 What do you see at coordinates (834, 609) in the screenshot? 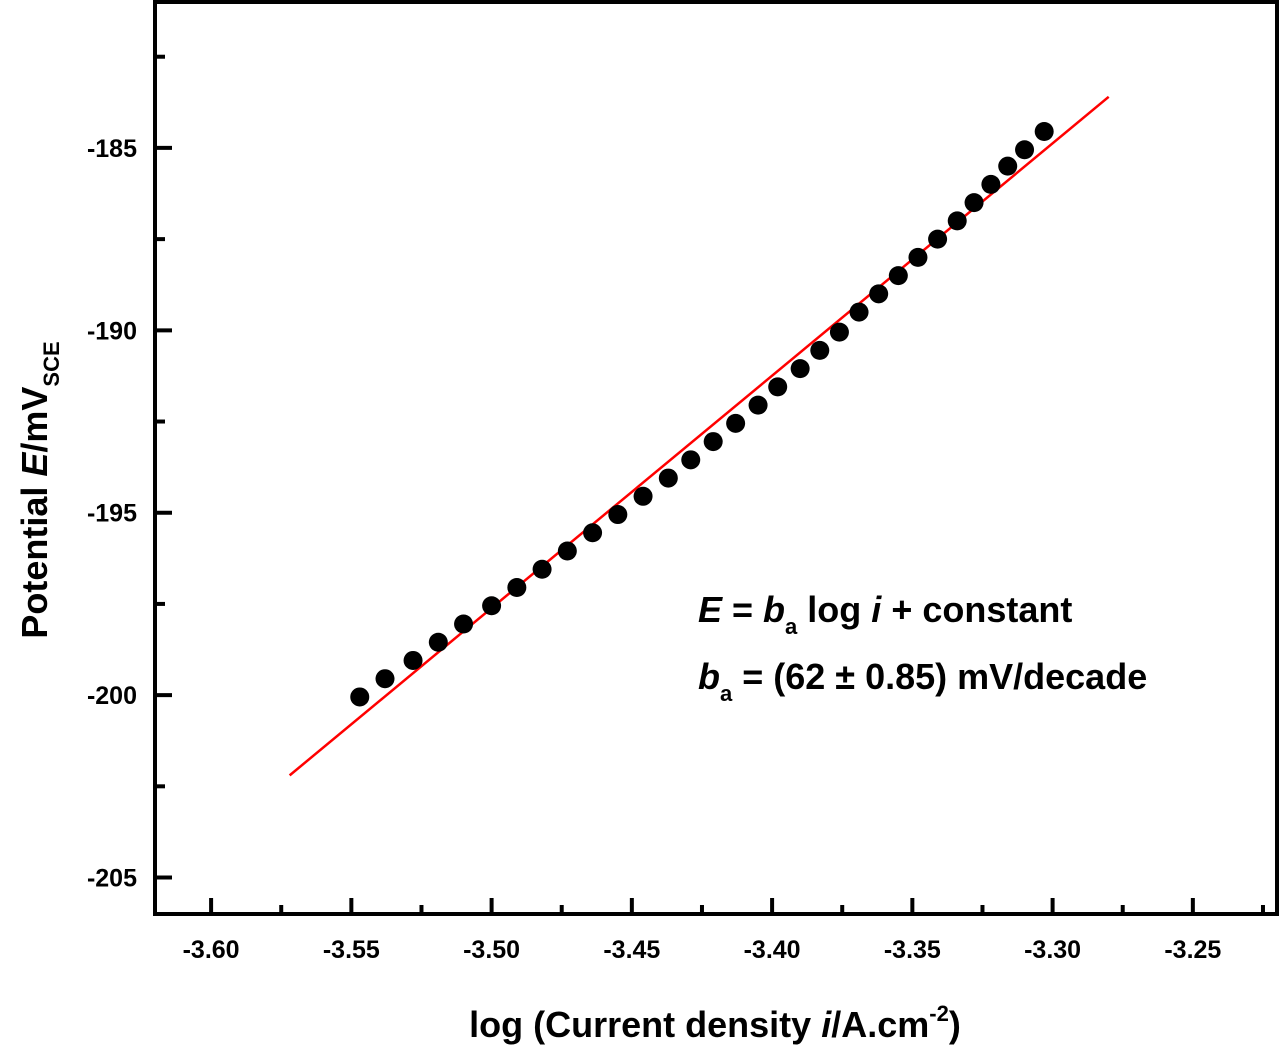
I see `annotation-eq-log: log` at bounding box center [834, 609].